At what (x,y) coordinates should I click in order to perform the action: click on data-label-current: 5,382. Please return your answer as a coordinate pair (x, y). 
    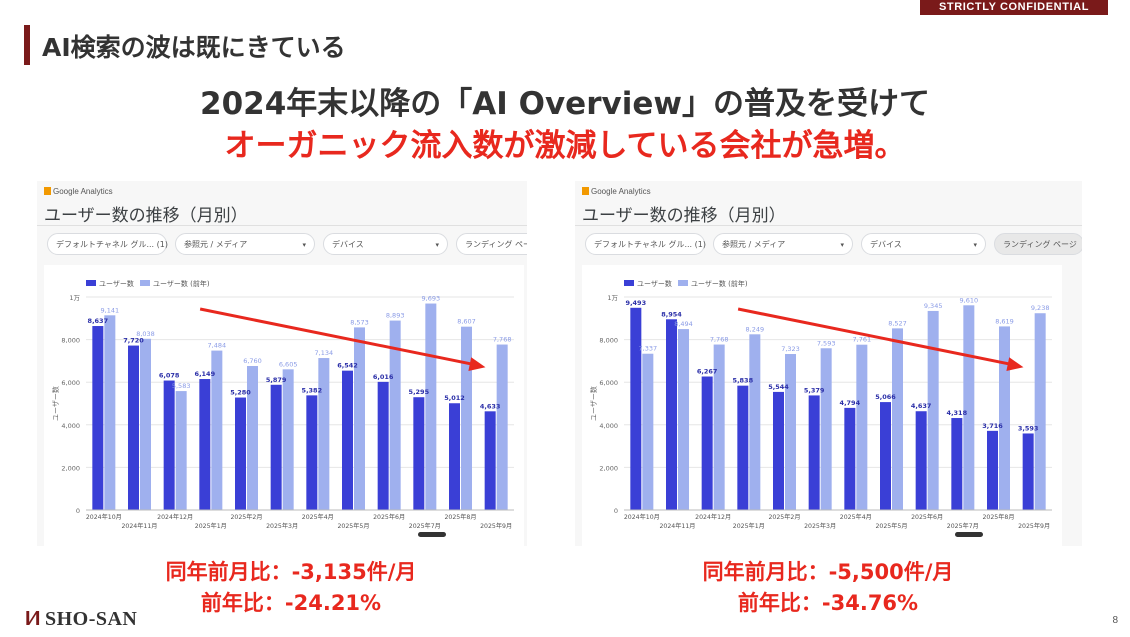
    Looking at the image, I should click on (312, 390).